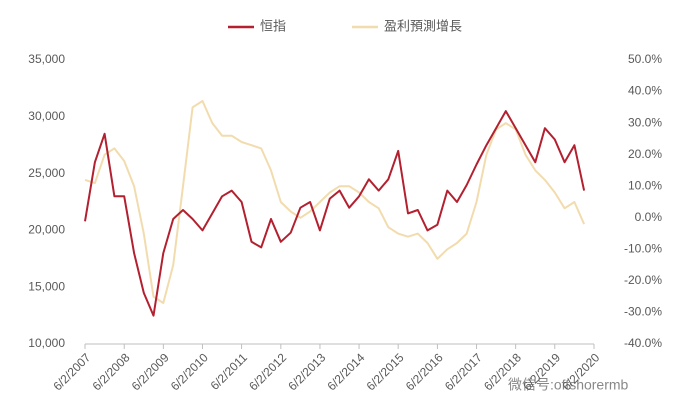 This screenshot has height=417, width=679. Describe the element at coordinates (645, 122) in the screenshot. I see `y2-tick-label: 30.0%` at that location.